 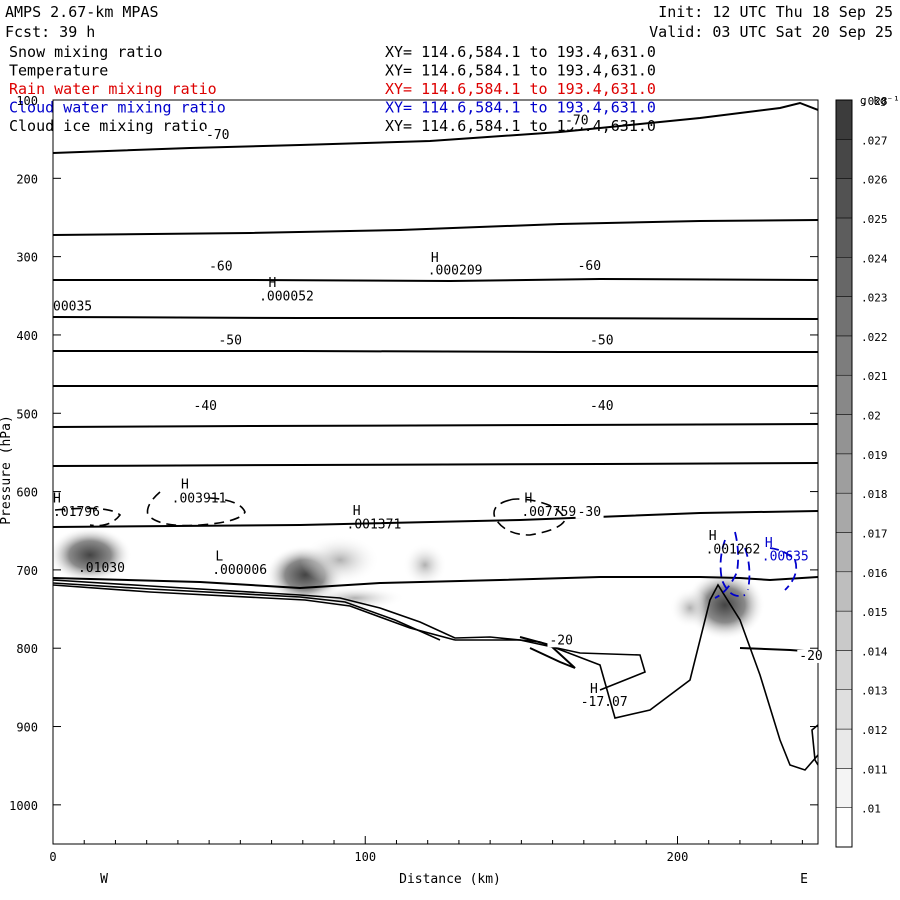 What do you see at coordinates (548, 512) in the screenshot?
I see `extremum-label: .007759` at bounding box center [548, 512].